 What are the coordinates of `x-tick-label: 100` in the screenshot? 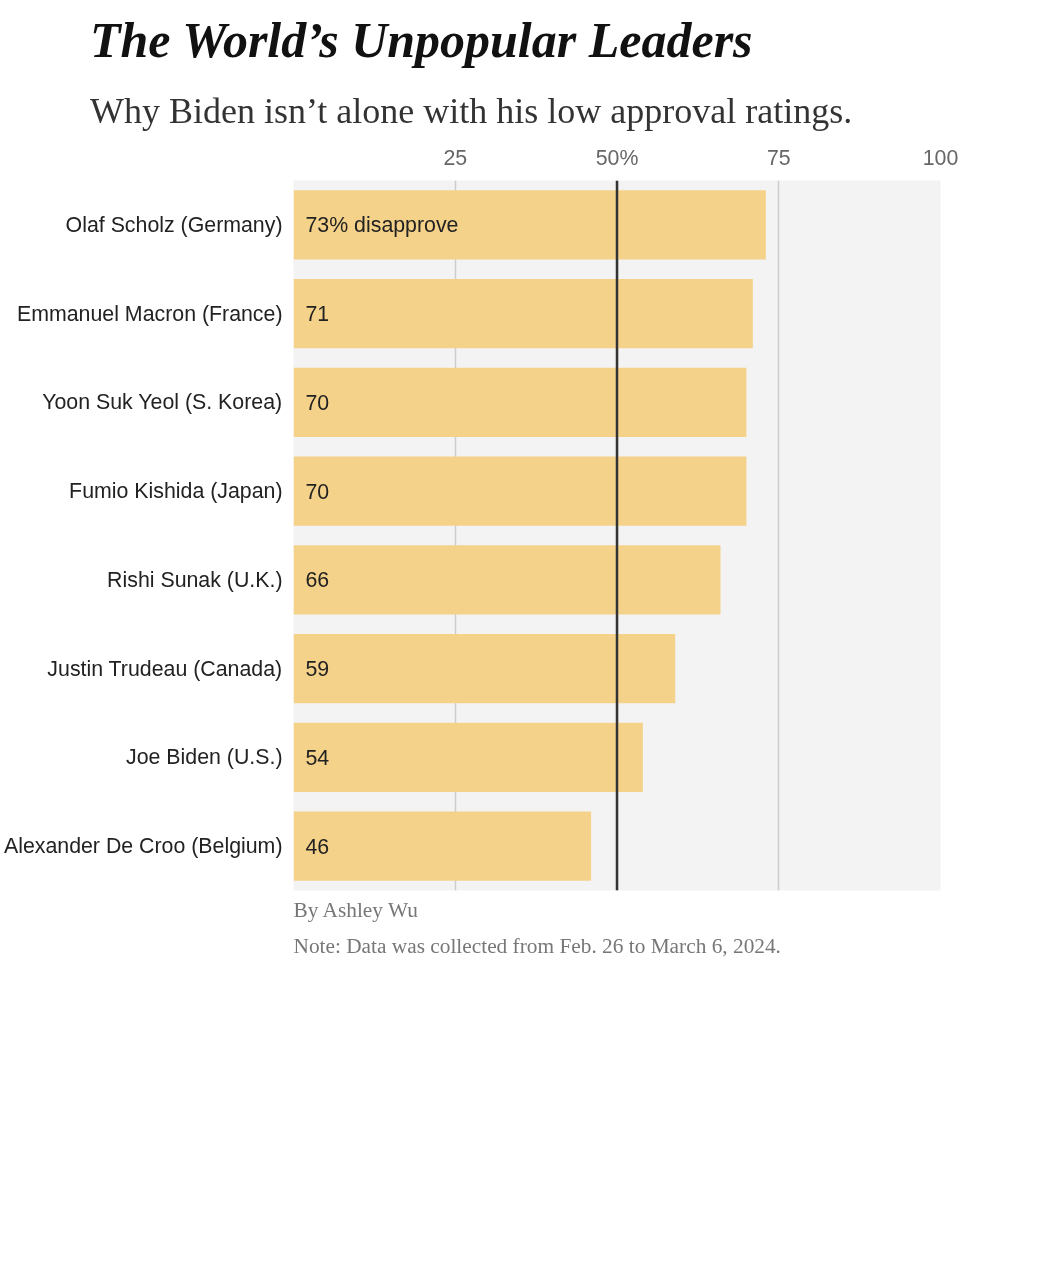 It's located at (940, 157).